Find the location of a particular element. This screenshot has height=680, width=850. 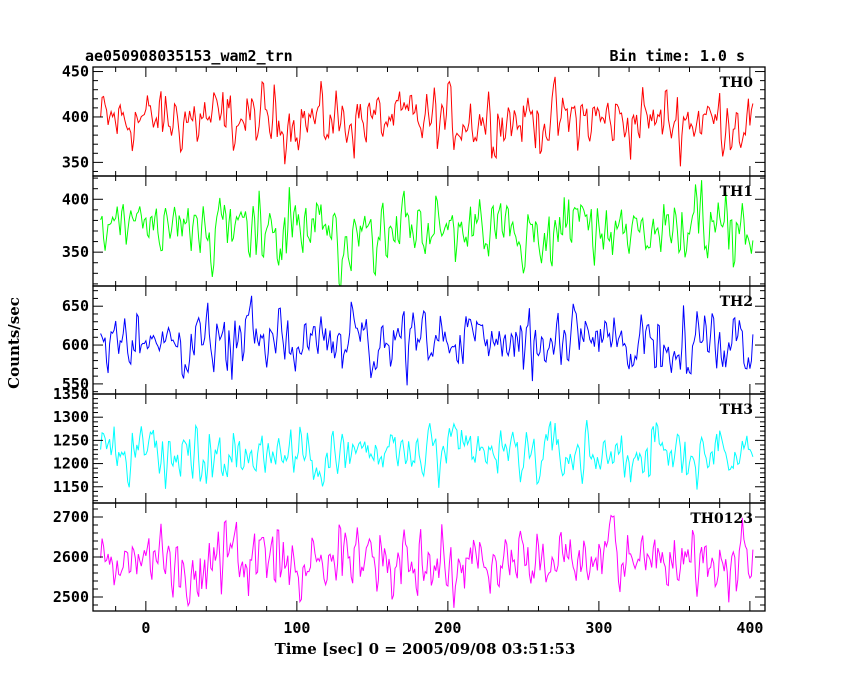

panel-th3: 1150 1200 1250 1300 1350 TH3 is located at coordinates (409, 444).